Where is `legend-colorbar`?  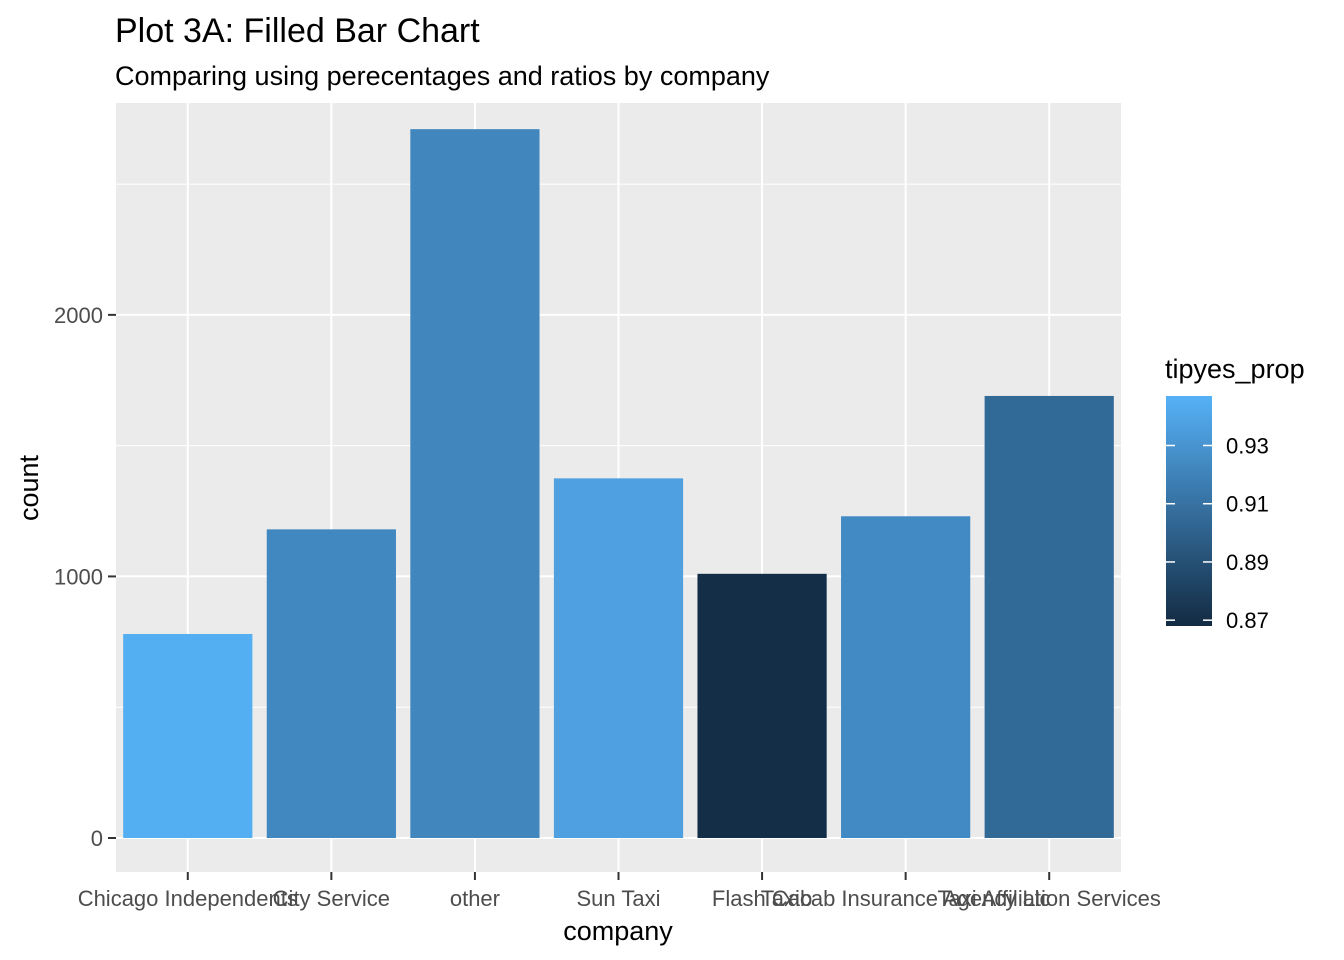 legend-colorbar is located at coordinates (1189, 511).